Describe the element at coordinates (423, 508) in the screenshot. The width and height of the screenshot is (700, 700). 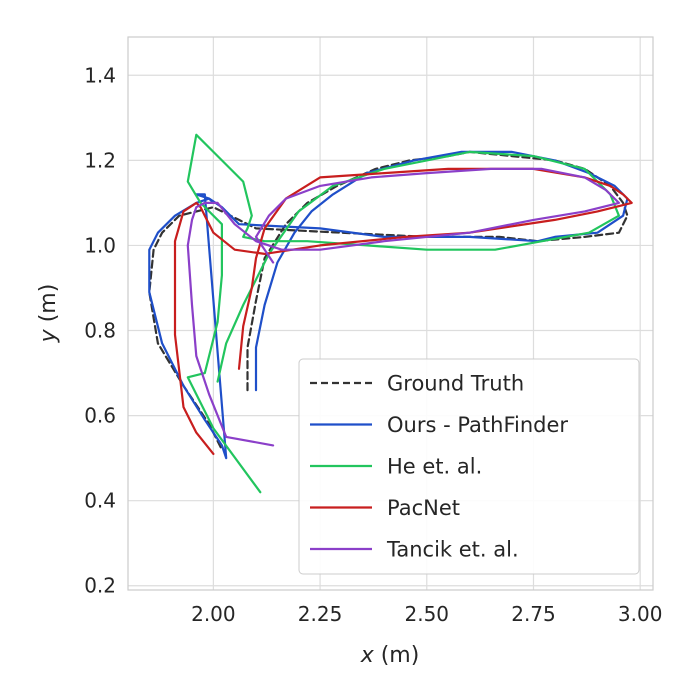
I see `legend-label: PacNet` at that location.